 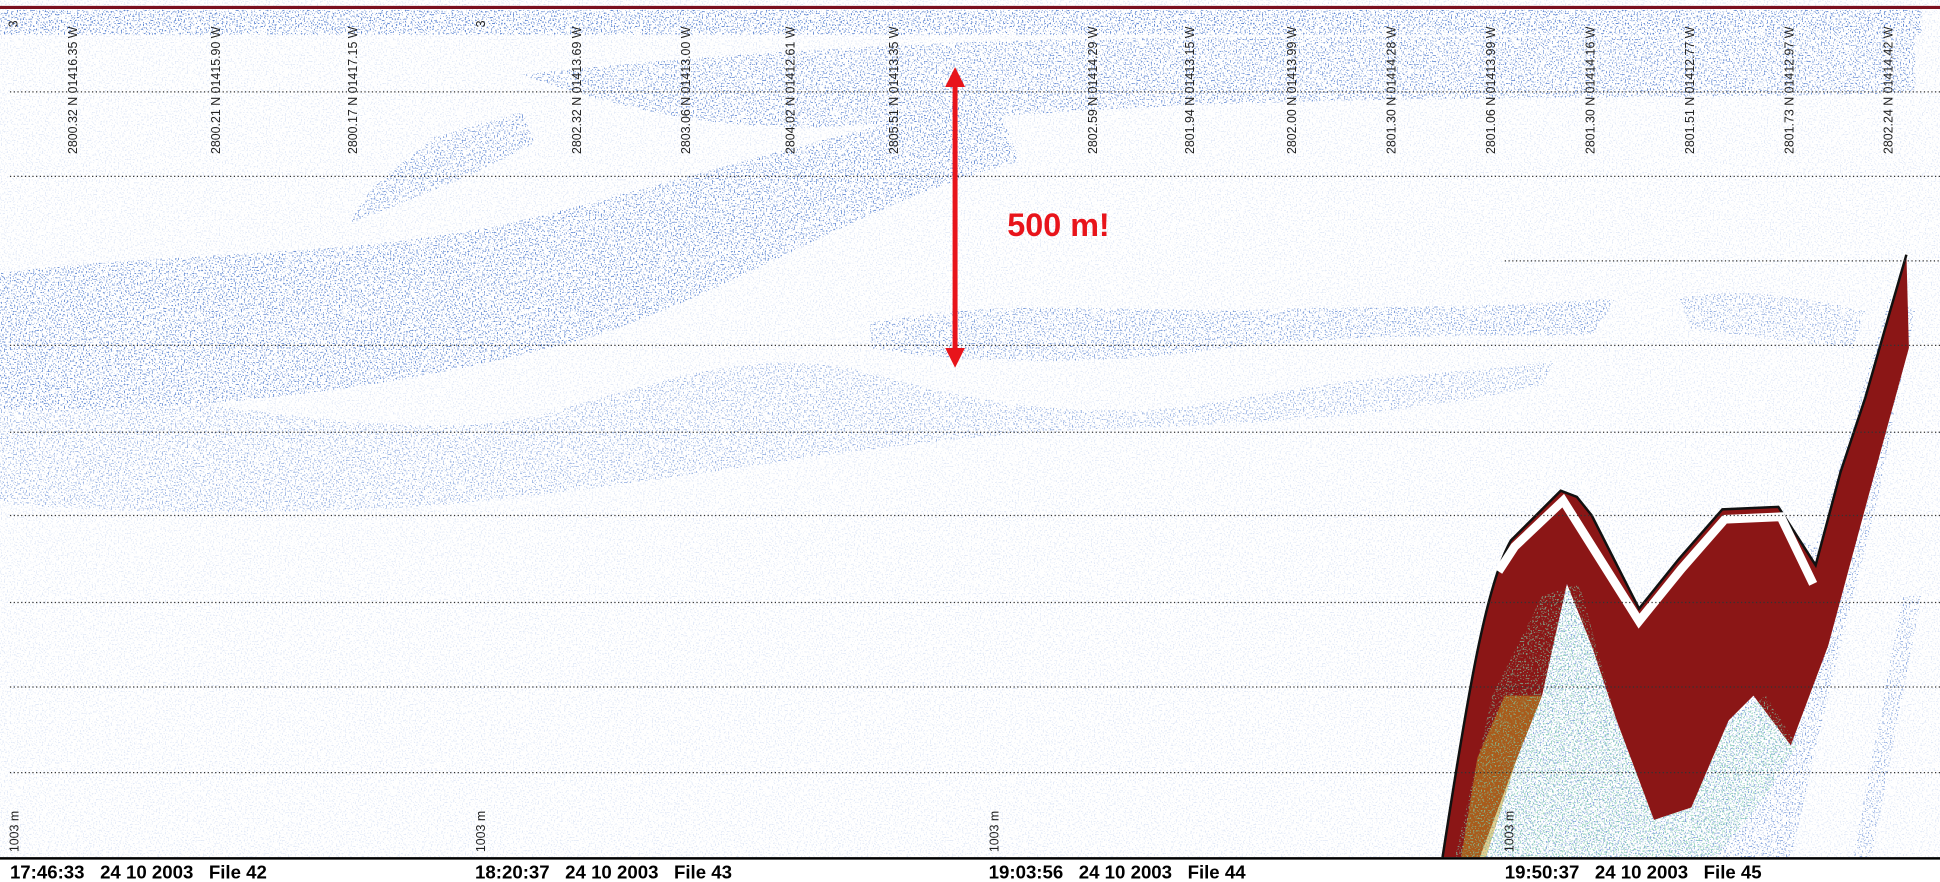 I want to click on file-timestamp: 19:50:37 24 10 2003 File 45, so click(x=1633, y=871).